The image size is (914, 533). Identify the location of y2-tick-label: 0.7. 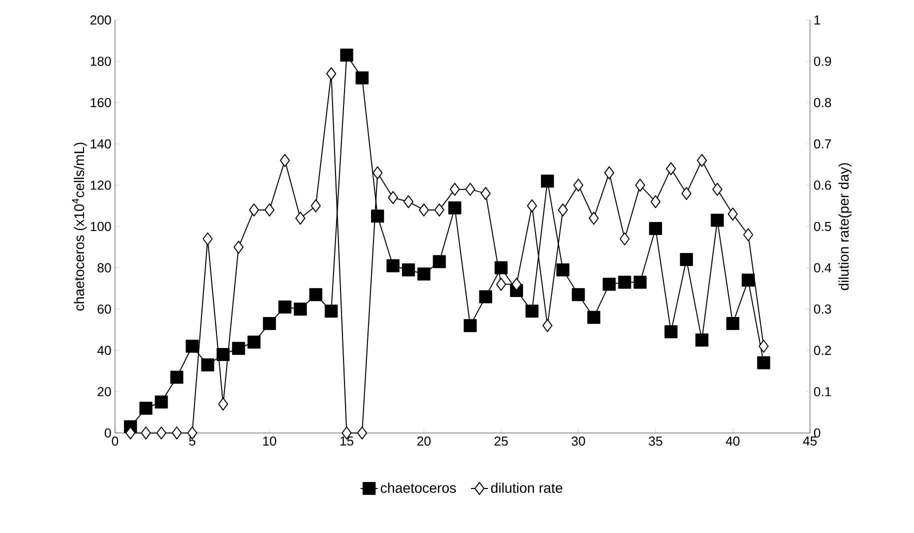
(822, 143).